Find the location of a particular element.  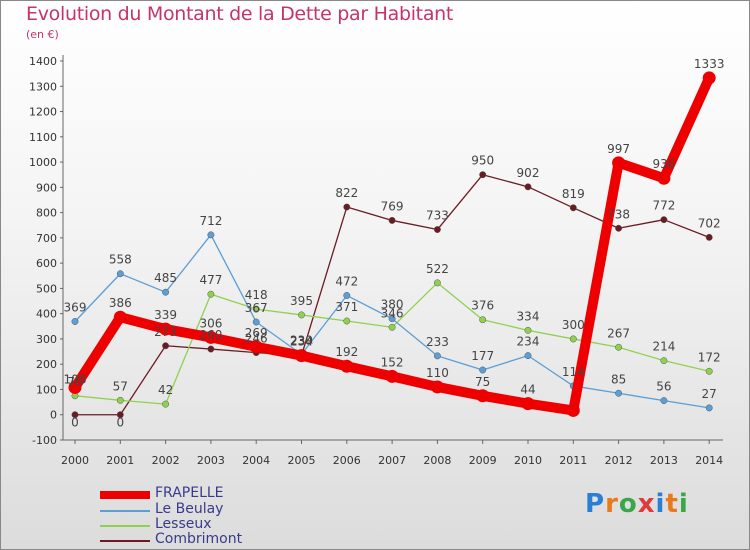

legend-swatch-frapelle is located at coordinates (125, 495).